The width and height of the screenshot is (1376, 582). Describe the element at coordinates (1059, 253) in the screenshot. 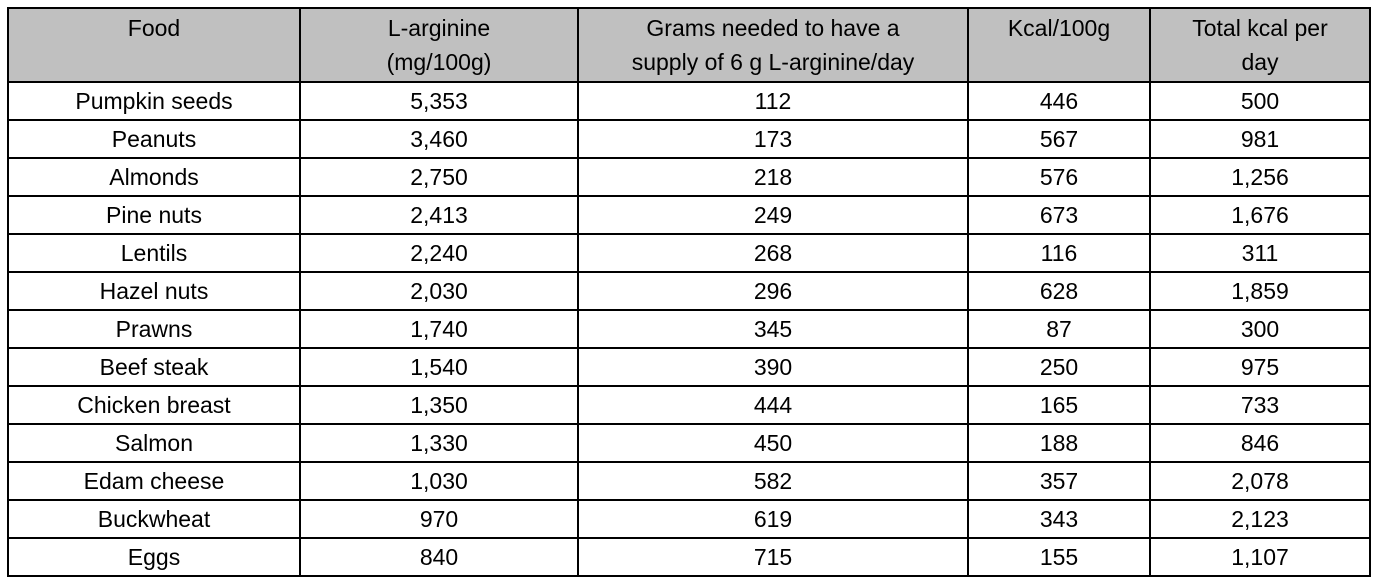

I see `value-cell: 116` at that location.